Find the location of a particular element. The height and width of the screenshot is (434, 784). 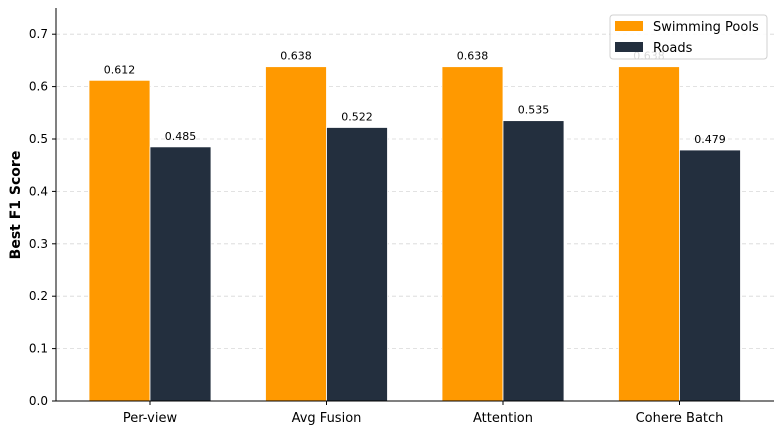

bar-value-label: 0.535 is located at coordinates (534, 110).